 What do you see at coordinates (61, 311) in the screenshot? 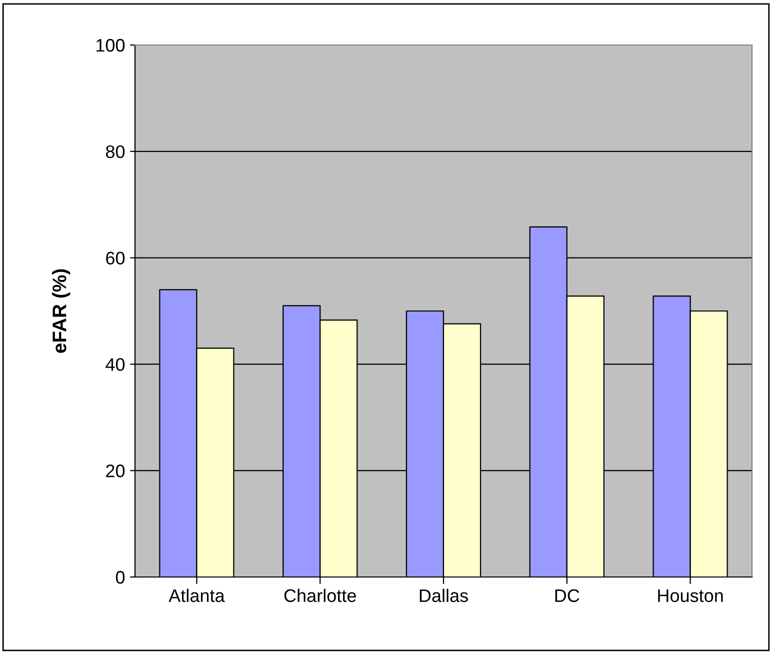
I see `y-axis-title: eFAR (%)` at bounding box center [61, 311].